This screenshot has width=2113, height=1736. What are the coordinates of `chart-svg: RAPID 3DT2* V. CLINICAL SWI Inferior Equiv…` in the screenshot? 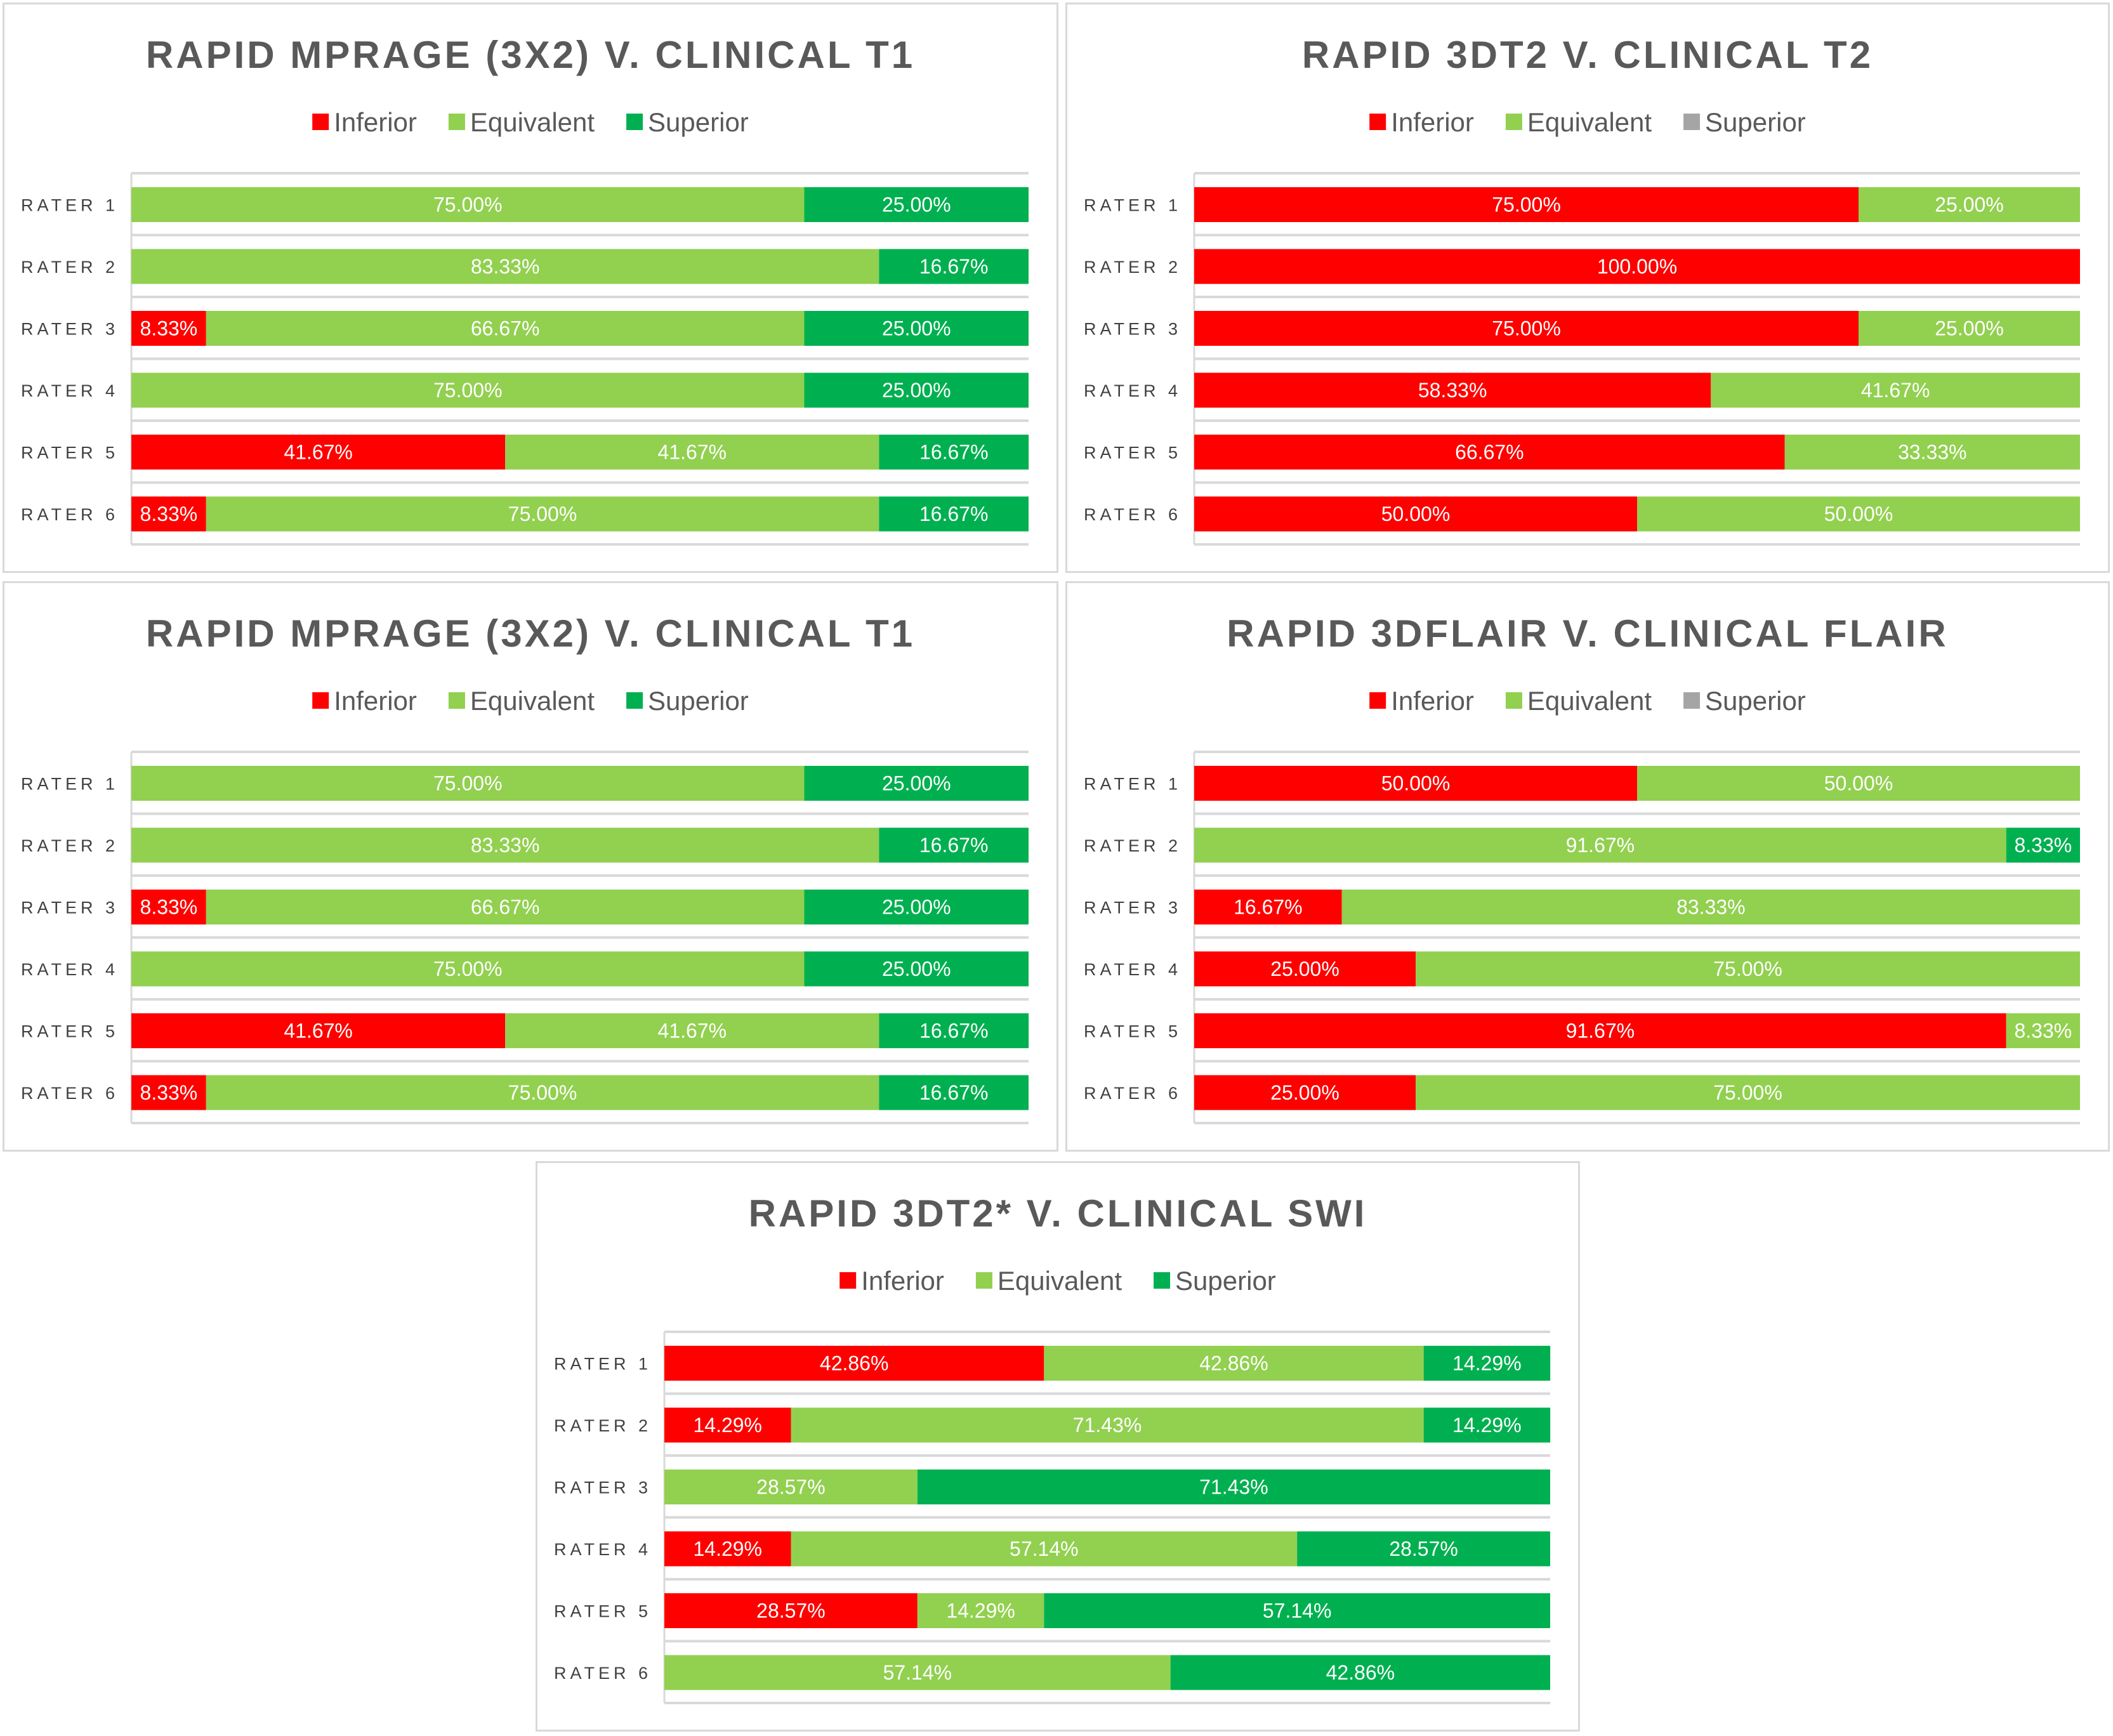 It's located at (1052, 1448).